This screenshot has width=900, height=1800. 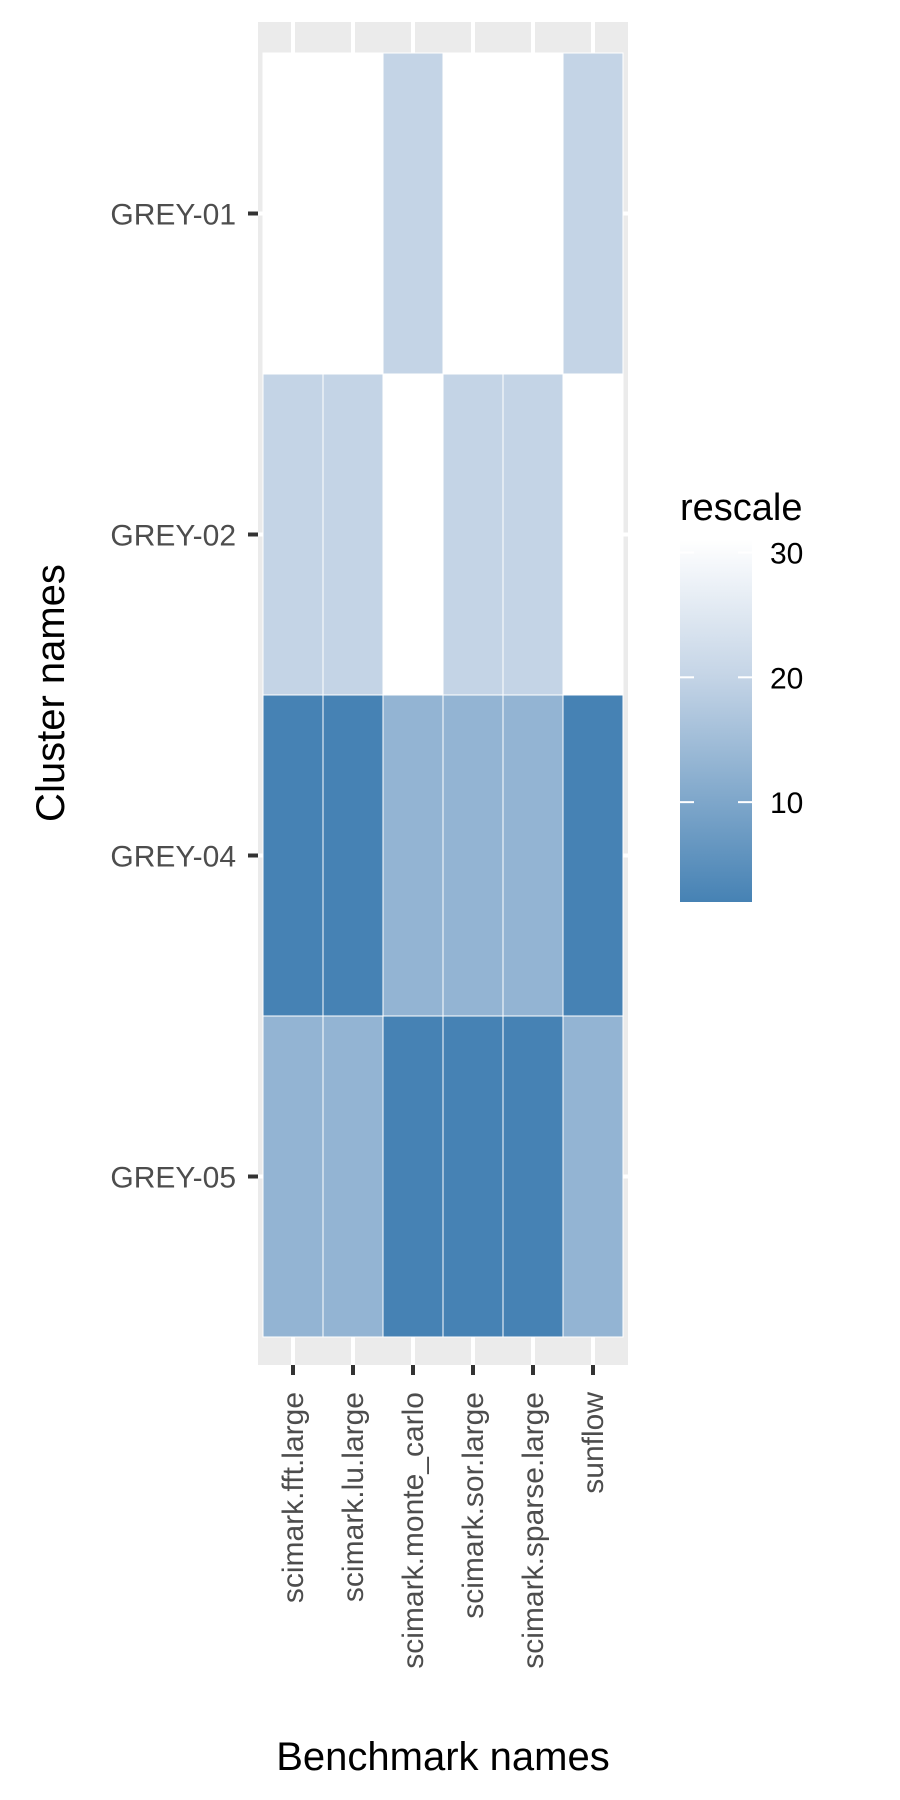 What do you see at coordinates (184, 697) in the screenshot?
I see `y-axis: GREY-01 GREY-02 GREY-04 GREY-05` at bounding box center [184, 697].